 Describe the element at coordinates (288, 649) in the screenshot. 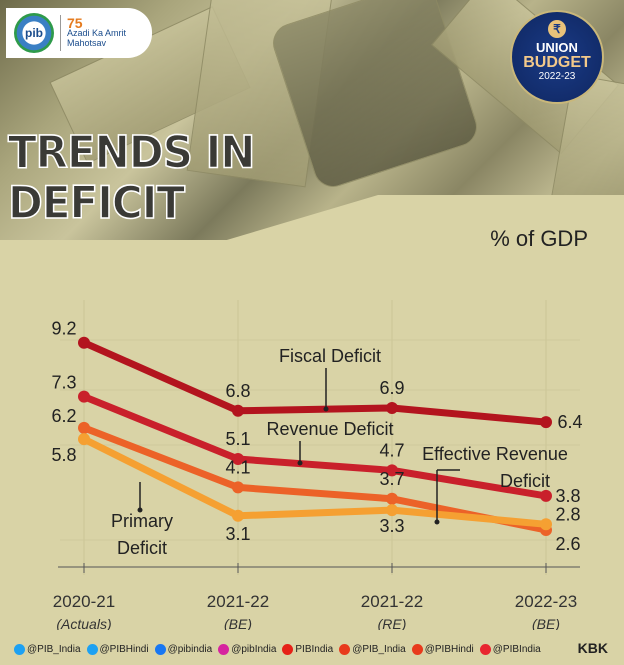

I see `youtube-icon` at that location.